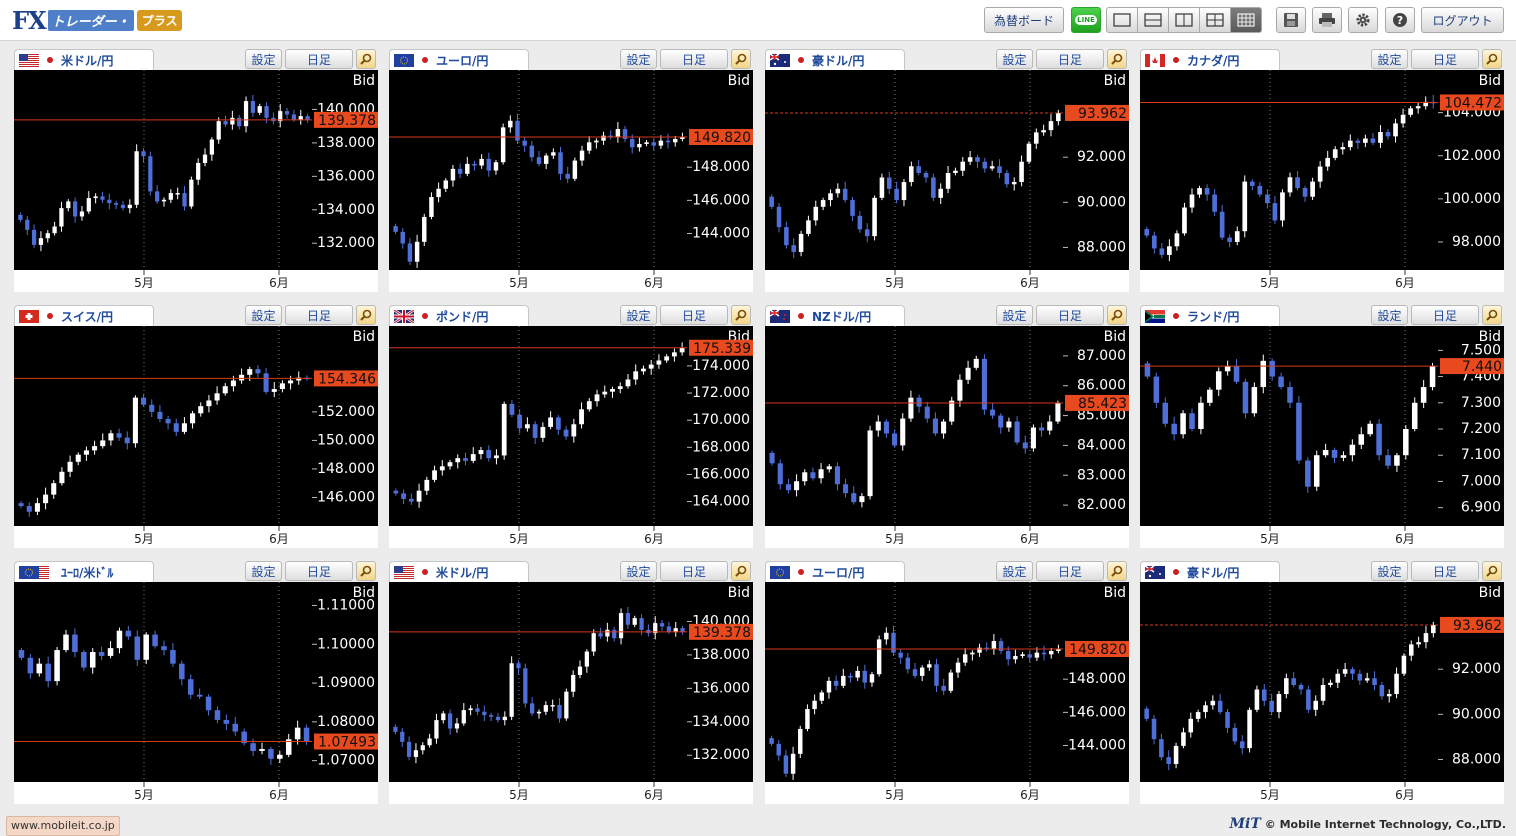  What do you see at coordinates (571, 682) in the screenshot?
I see `chart-background` at bounding box center [571, 682].